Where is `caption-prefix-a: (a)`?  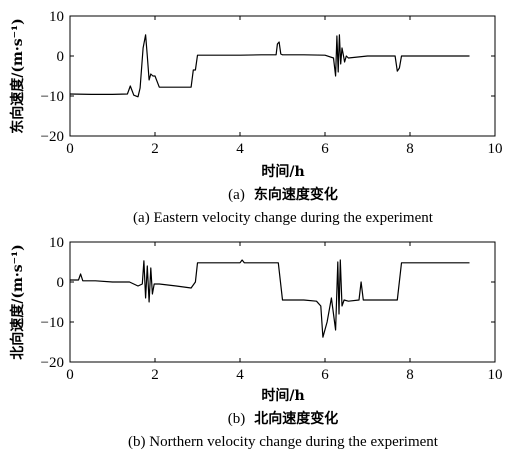 caption-prefix-a: (a) is located at coordinates (236, 195).